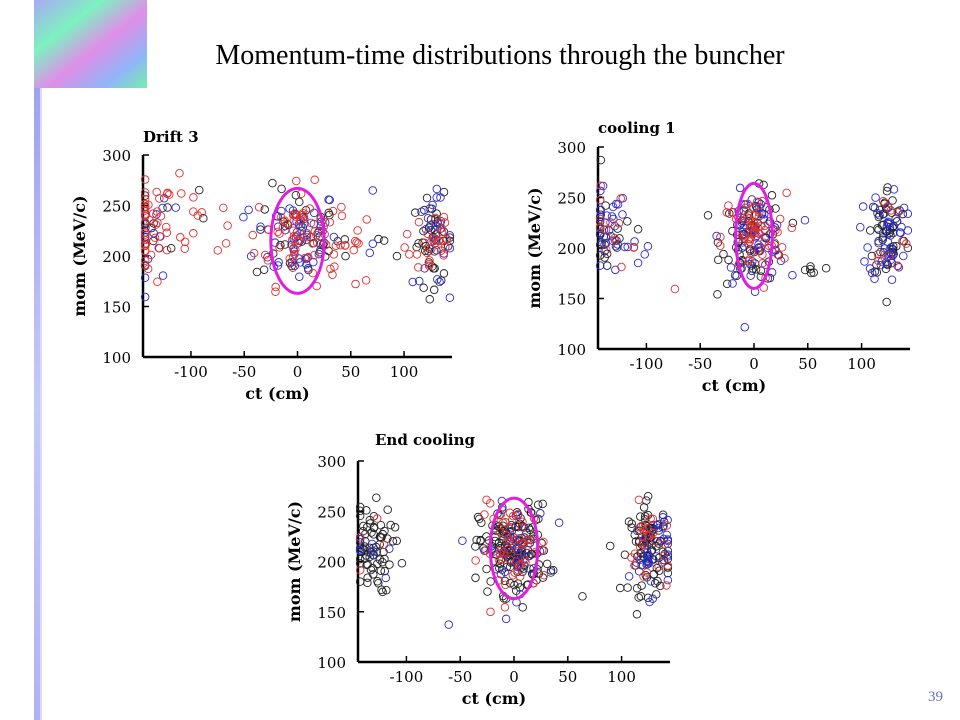 The width and height of the screenshot is (960, 720). I want to click on x-tick-label: 100, so click(621, 677).